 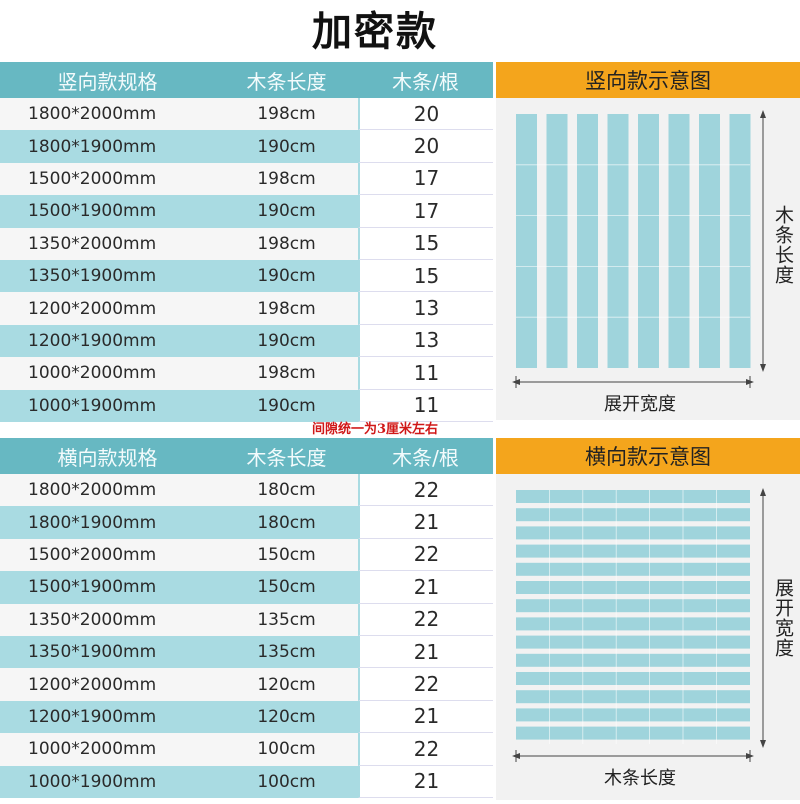 What do you see at coordinates (246, 373) in the screenshot?
I see `table-row: 1000*2000mm 198cm 11` at bounding box center [246, 373].